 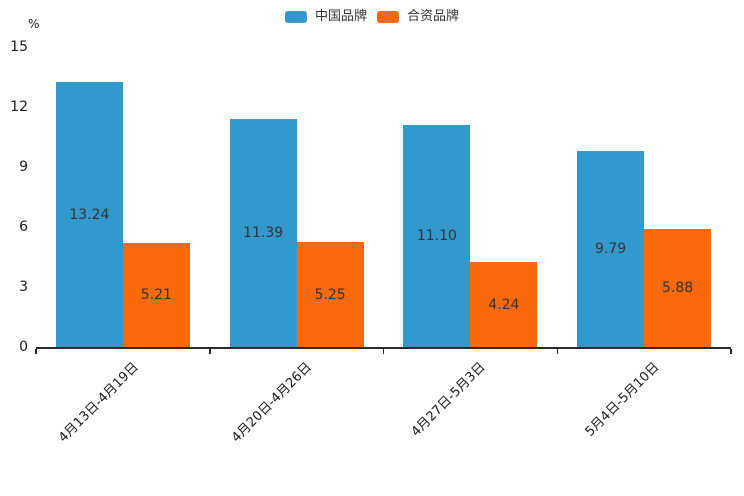 I want to click on y-tick-label: 15, so click(x=19, y=47).